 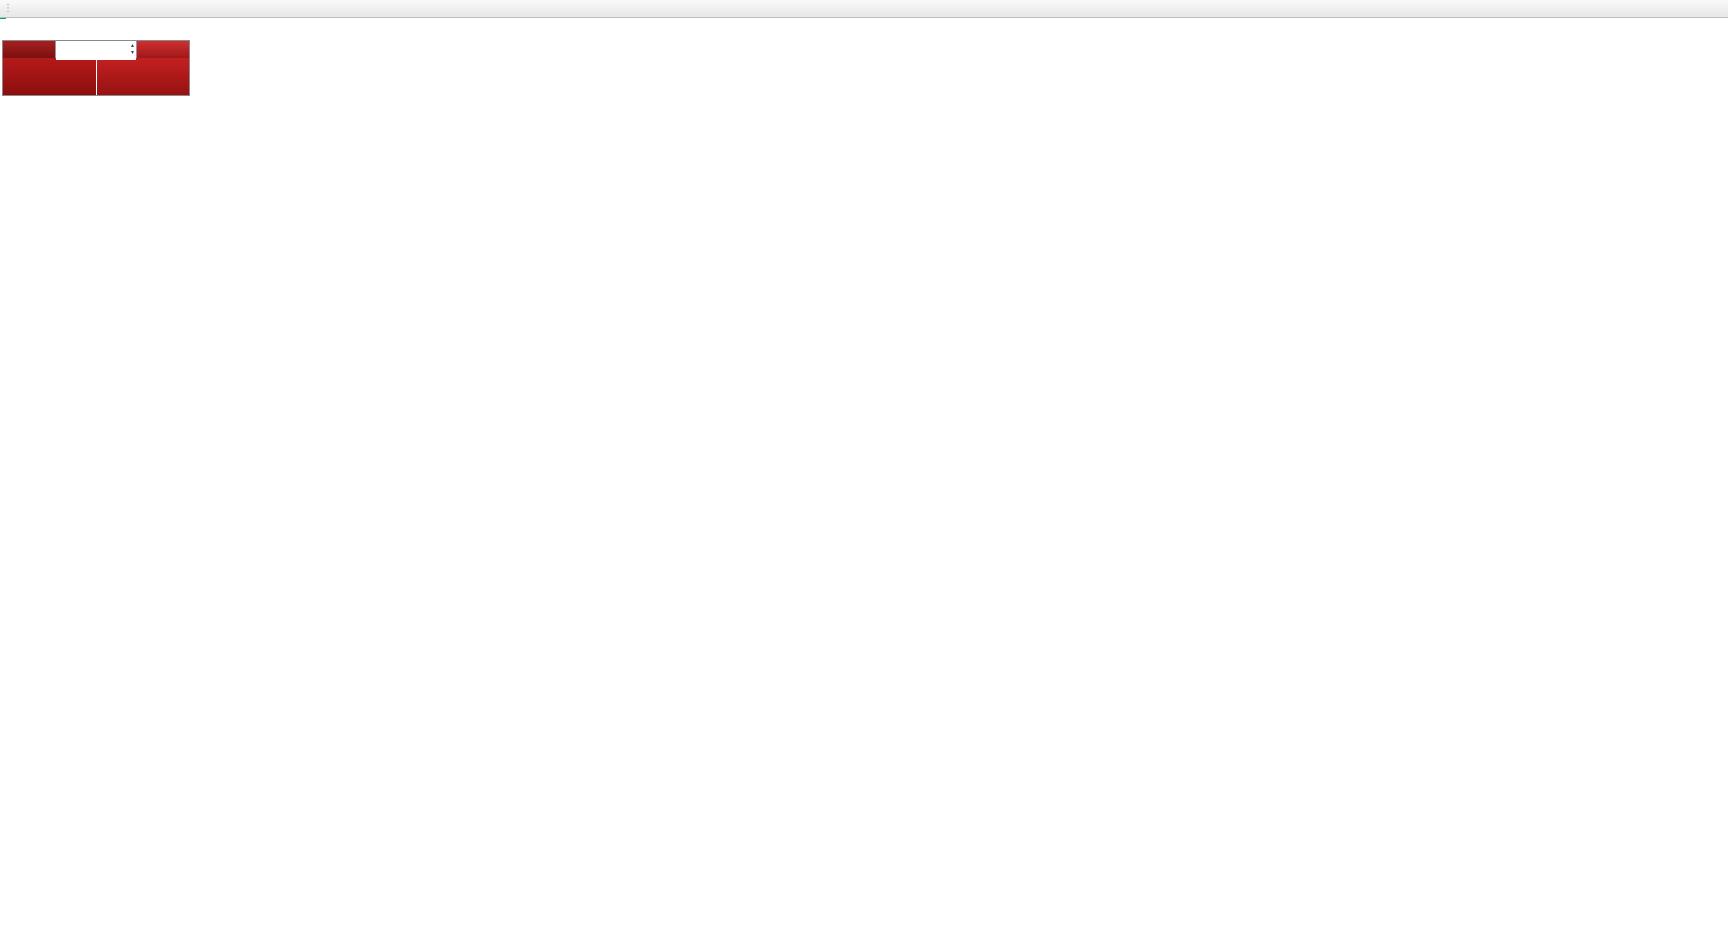 What do you see at coordinates (132, 45) in the screenshot?
I see `volume-up-button: ▴` at bounding box center [132, 45].